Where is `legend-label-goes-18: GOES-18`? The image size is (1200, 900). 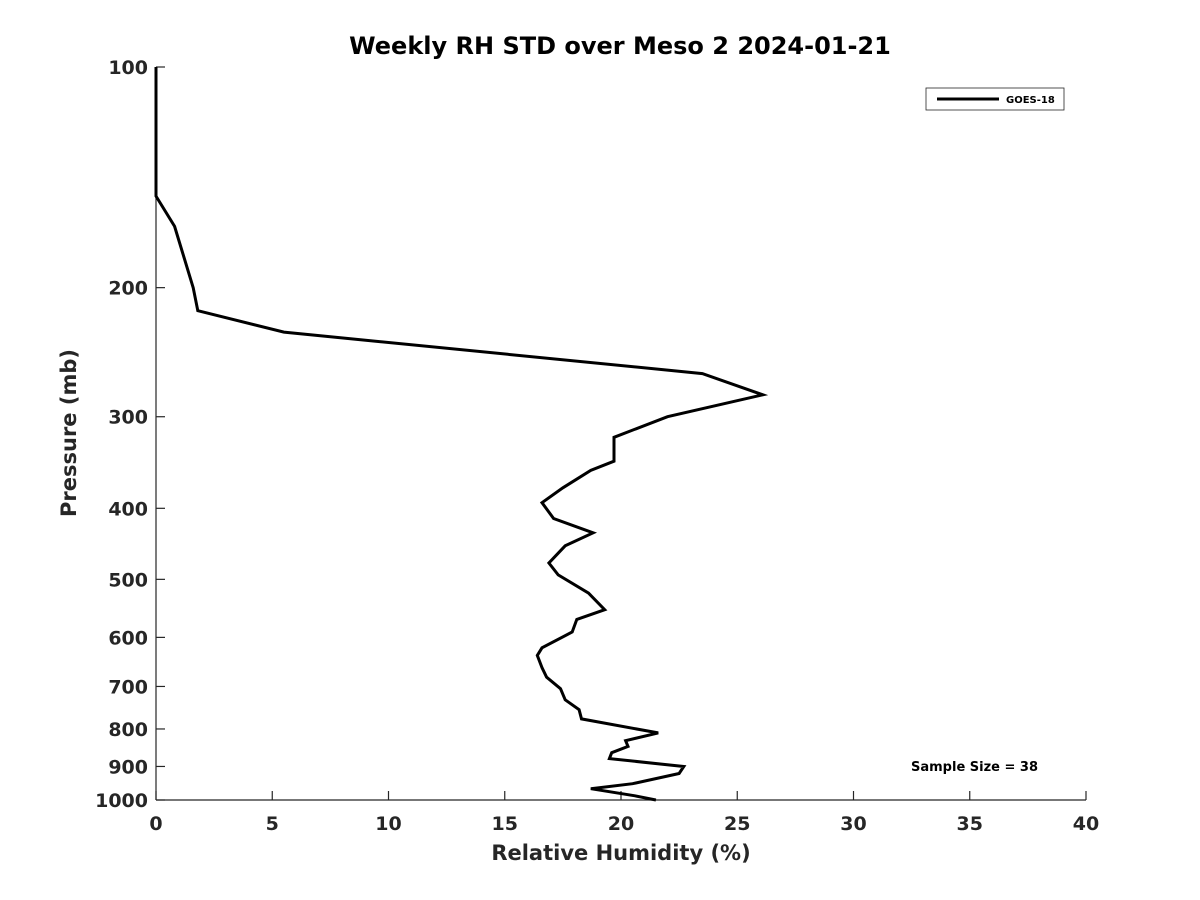 legend-label-goes-18: GOES-18 is located at coordinates (1030, 100).